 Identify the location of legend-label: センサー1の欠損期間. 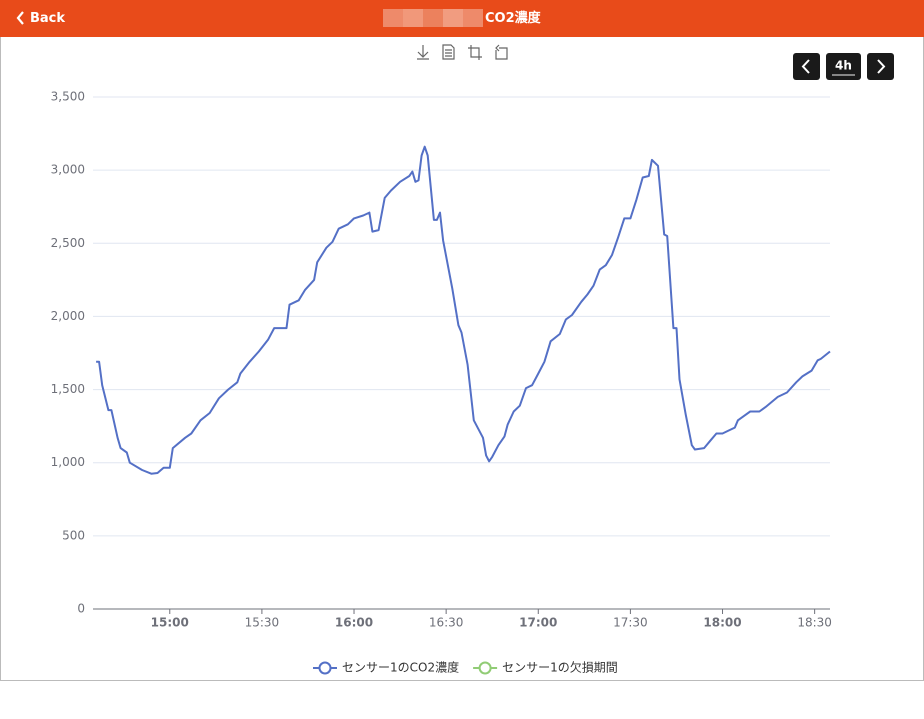
(560, 667).